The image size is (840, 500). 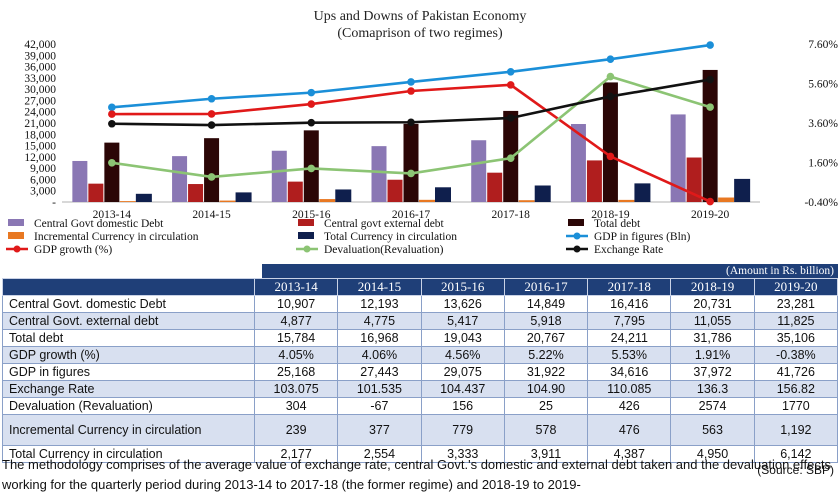 What do you see at coordinates (296, 321) in the screenshot?
I see `table-cell: 4,877` at bounding box center [296, 321].